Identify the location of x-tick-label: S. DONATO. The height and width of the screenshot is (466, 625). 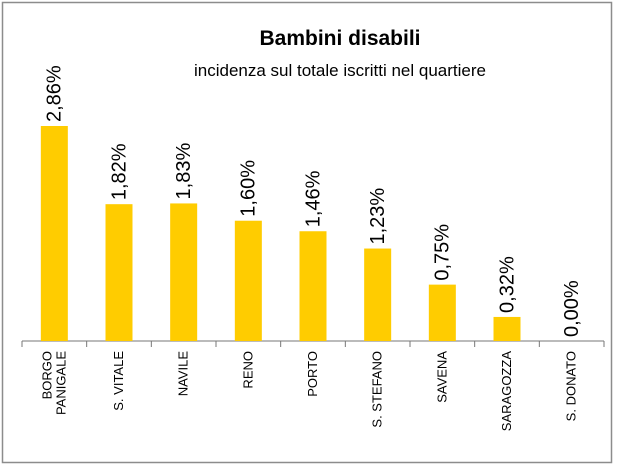
(571, 386).